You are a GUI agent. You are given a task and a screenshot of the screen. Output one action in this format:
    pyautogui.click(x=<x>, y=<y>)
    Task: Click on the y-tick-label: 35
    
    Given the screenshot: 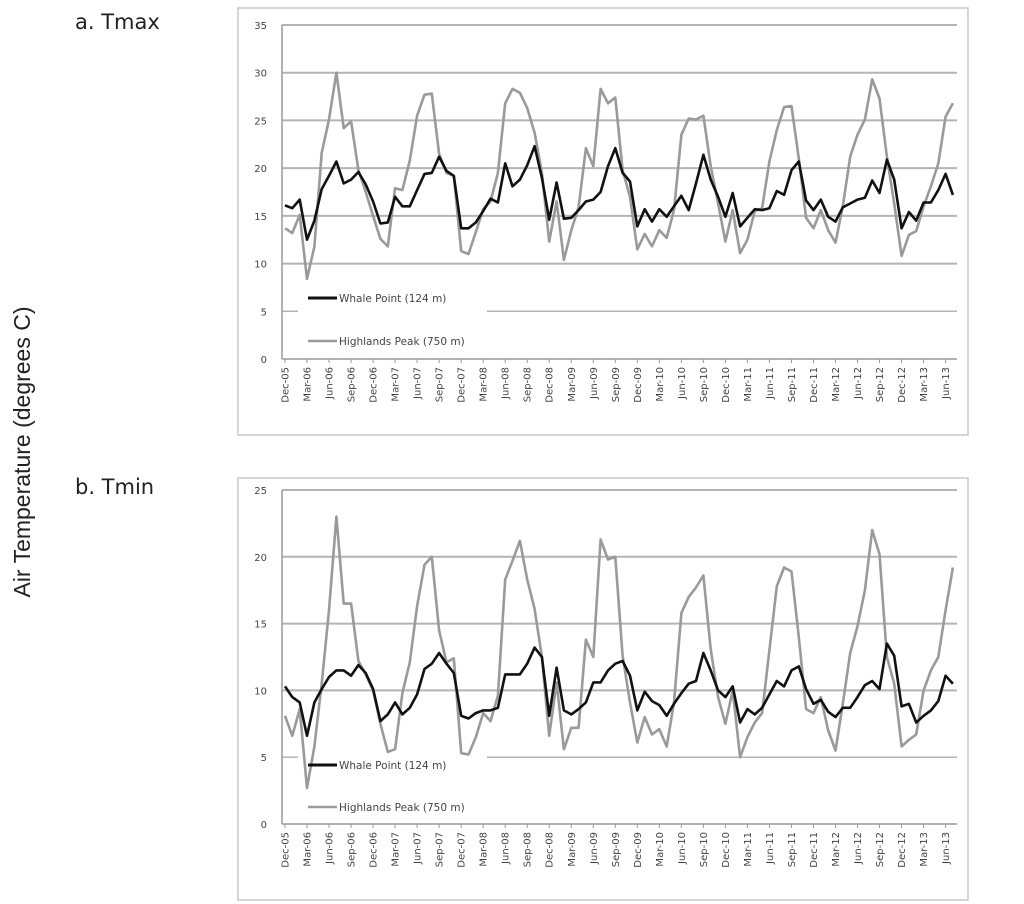 What is the action you would take?
    pyautogui.click(x=260, y=26)
    